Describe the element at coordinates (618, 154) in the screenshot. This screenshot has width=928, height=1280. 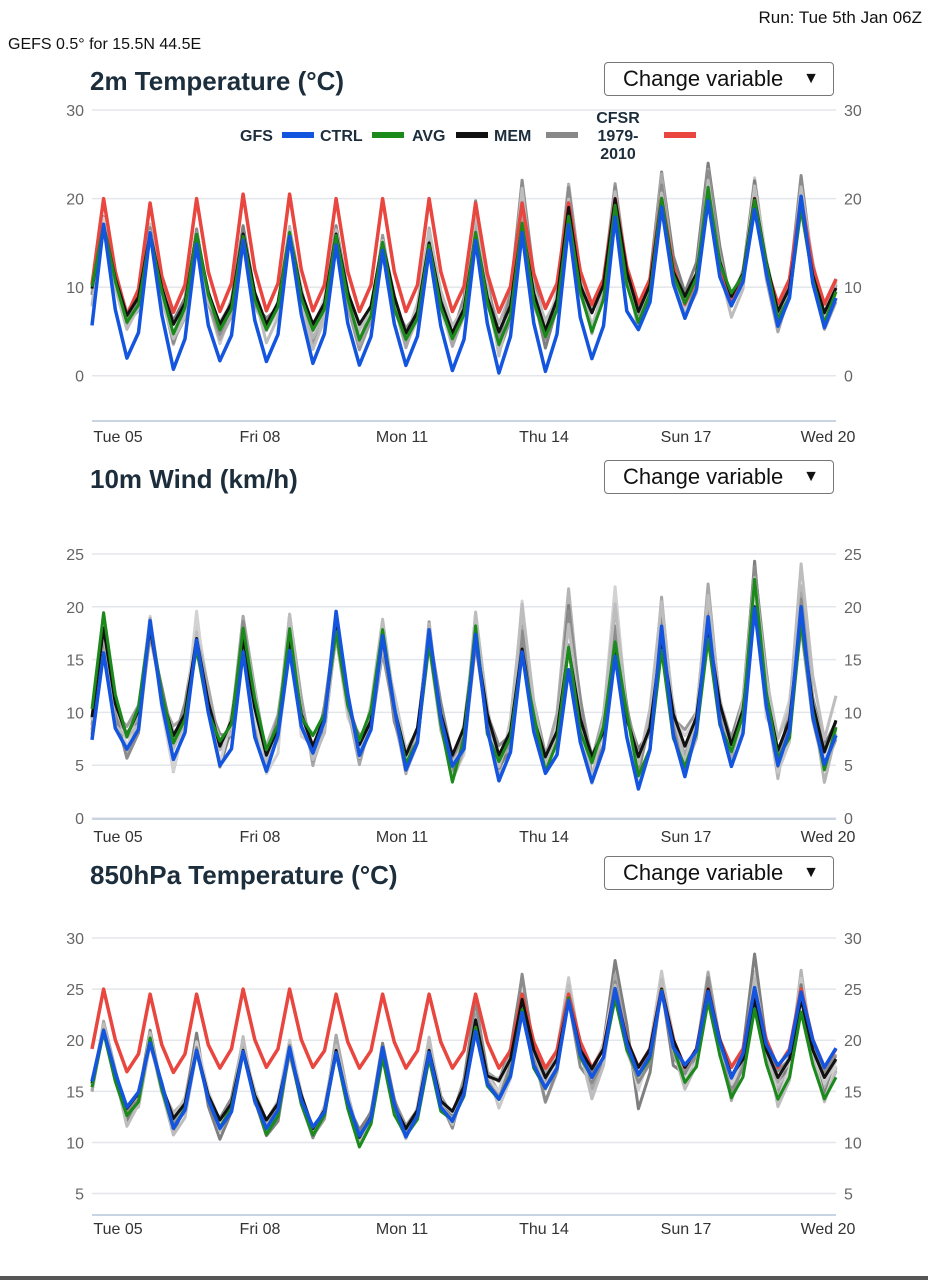
I see `legend-label: 2010` at that location.